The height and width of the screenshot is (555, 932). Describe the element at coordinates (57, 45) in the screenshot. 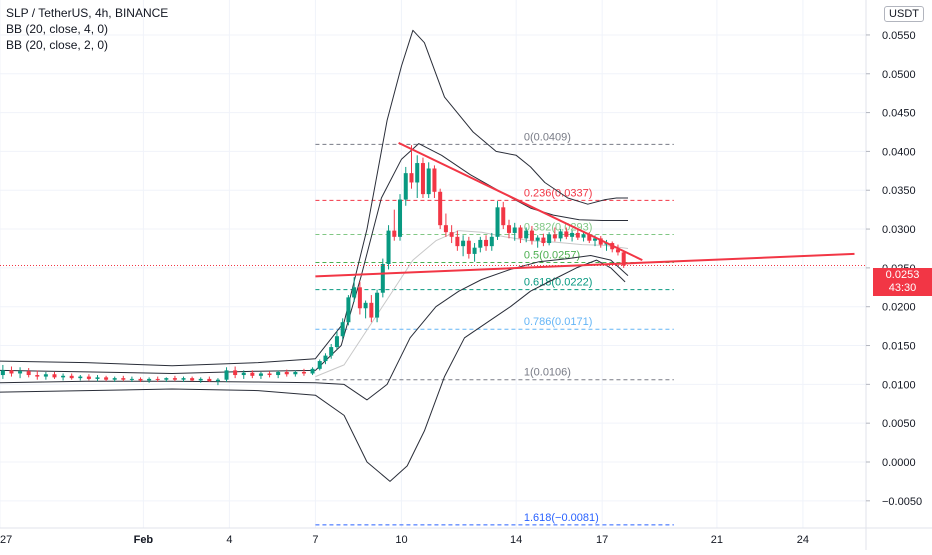

I see `indicator-bb-inner: BB (20, close, 2, 0)` at that location.